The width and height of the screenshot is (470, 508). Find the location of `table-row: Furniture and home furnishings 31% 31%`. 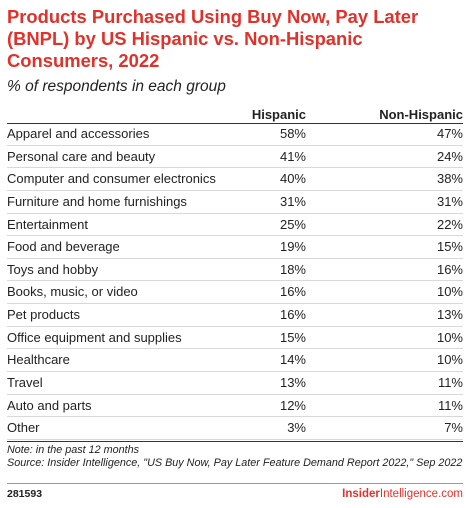

table-row: Furniture and home furnishings 31% 31% is located at coordinates (235, 202).